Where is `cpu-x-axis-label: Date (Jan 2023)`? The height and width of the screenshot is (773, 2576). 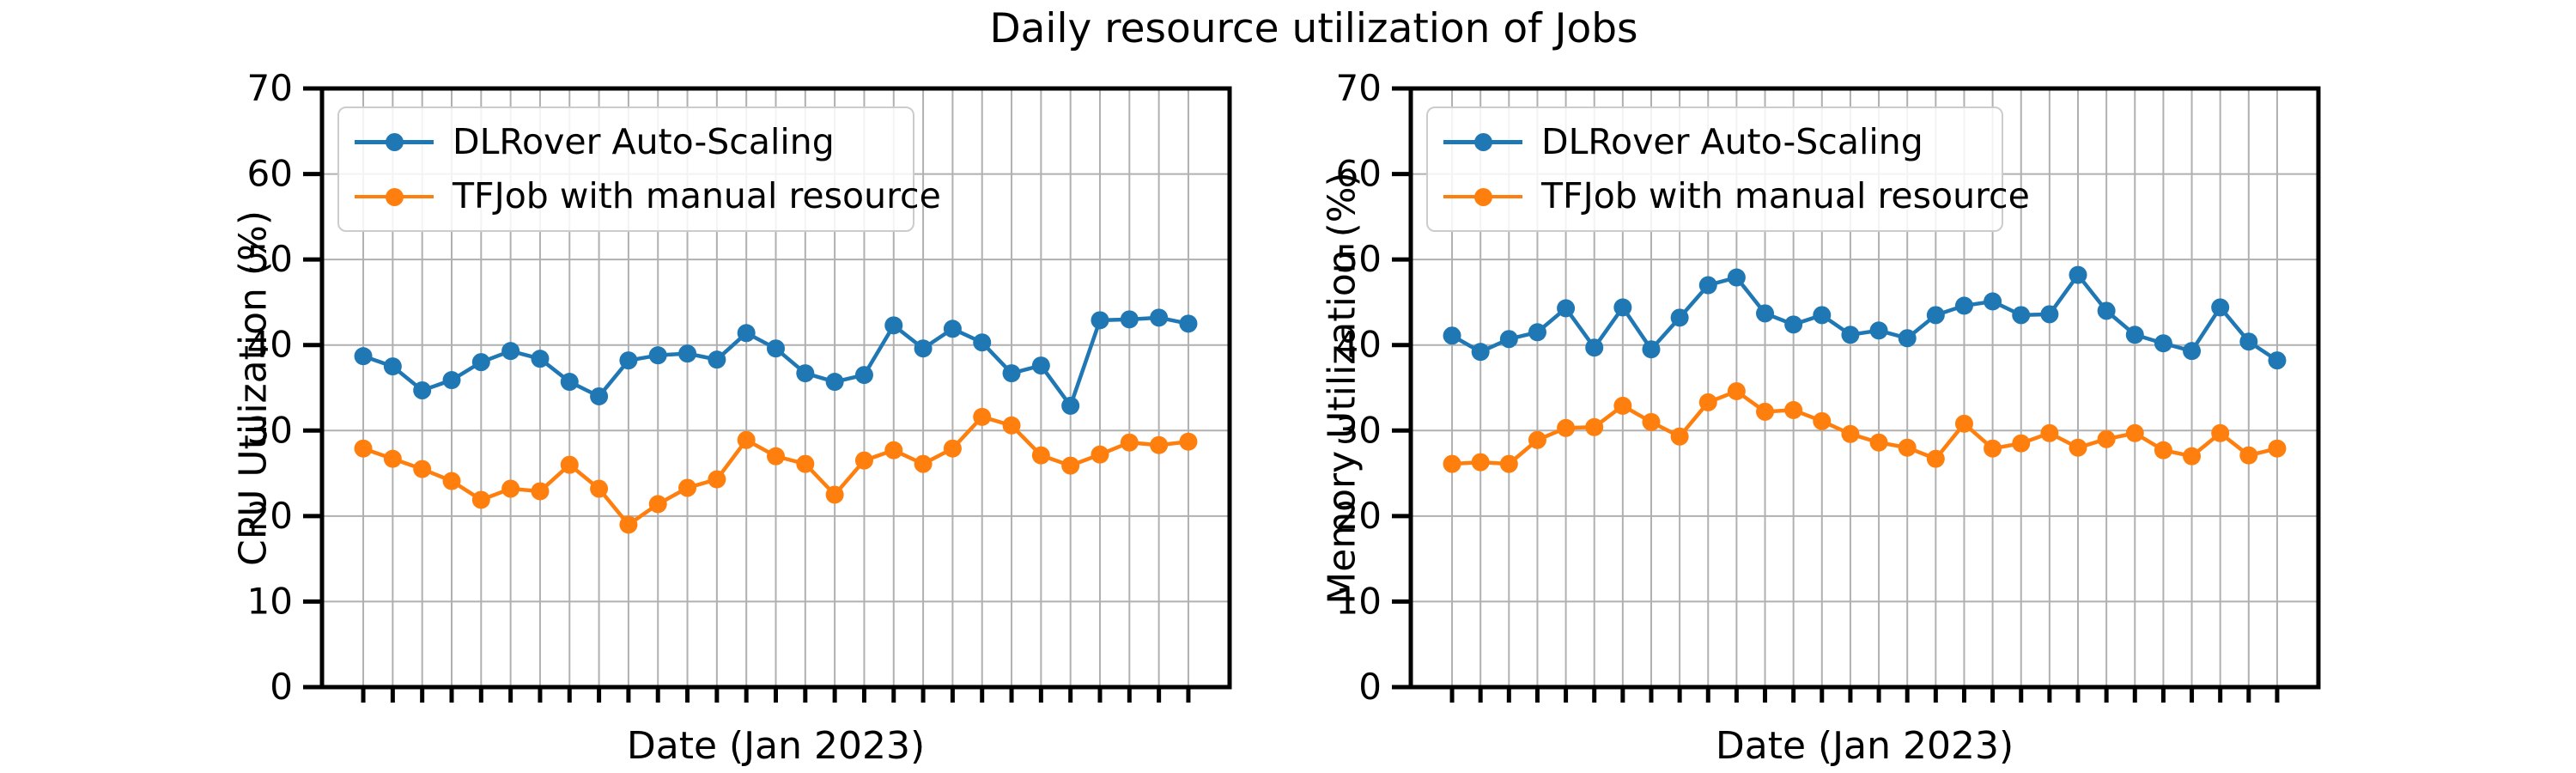
cpu-x-axis-label: Date (Jan 2023) is located at coordinates (776, 746).